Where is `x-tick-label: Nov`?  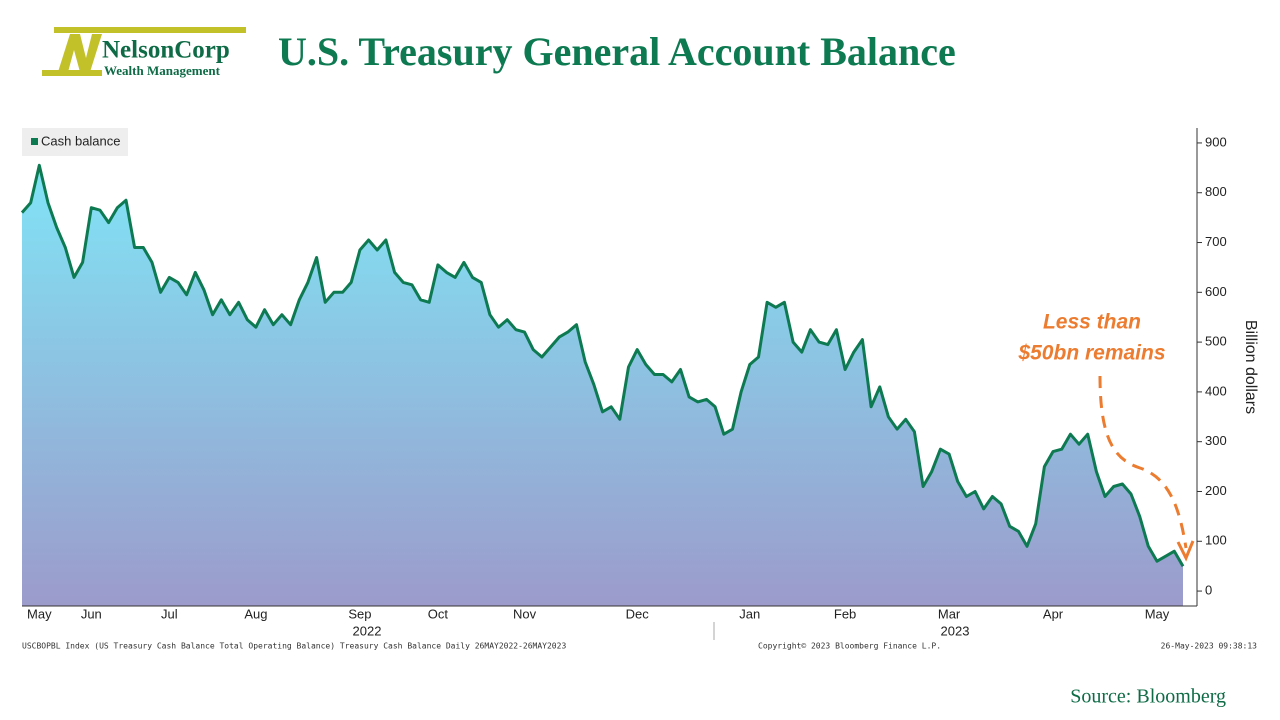
x-tick-label: Nov is located at coordinates (525, 613).